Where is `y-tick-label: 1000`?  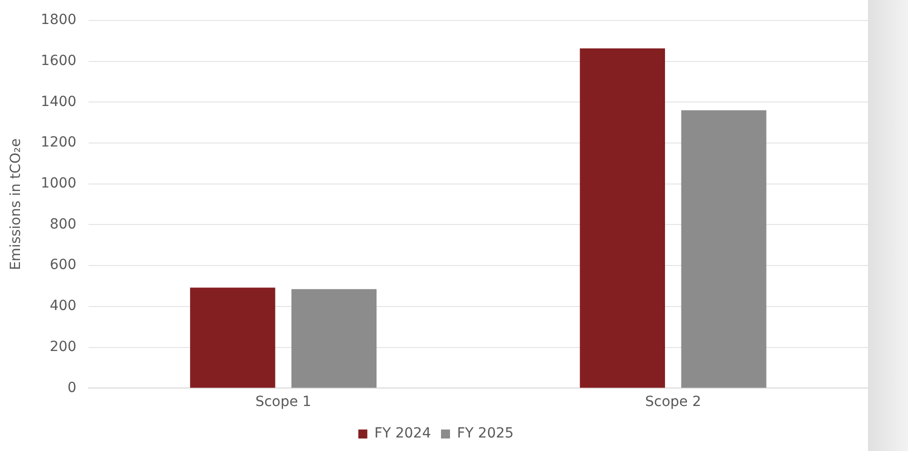
y-tick-label: 1000 is located at coordinates (58, 184).